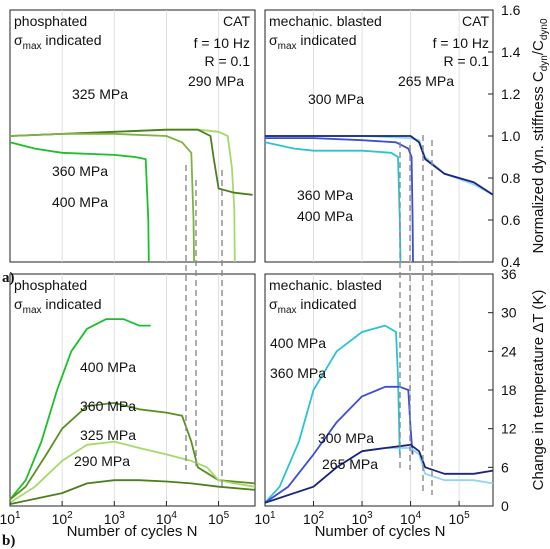 The image size is (550, 549). Describe the element at coordinates (509, 390) in the screenshot. I see `ytick-label-b-right-3: 18` at that location.